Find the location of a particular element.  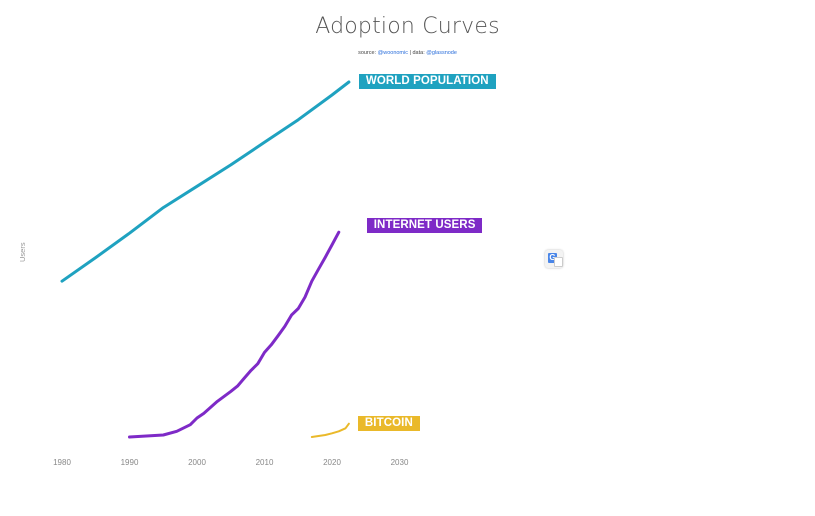

data-handle-link: @glassnode is located at coordinates (441, 53).